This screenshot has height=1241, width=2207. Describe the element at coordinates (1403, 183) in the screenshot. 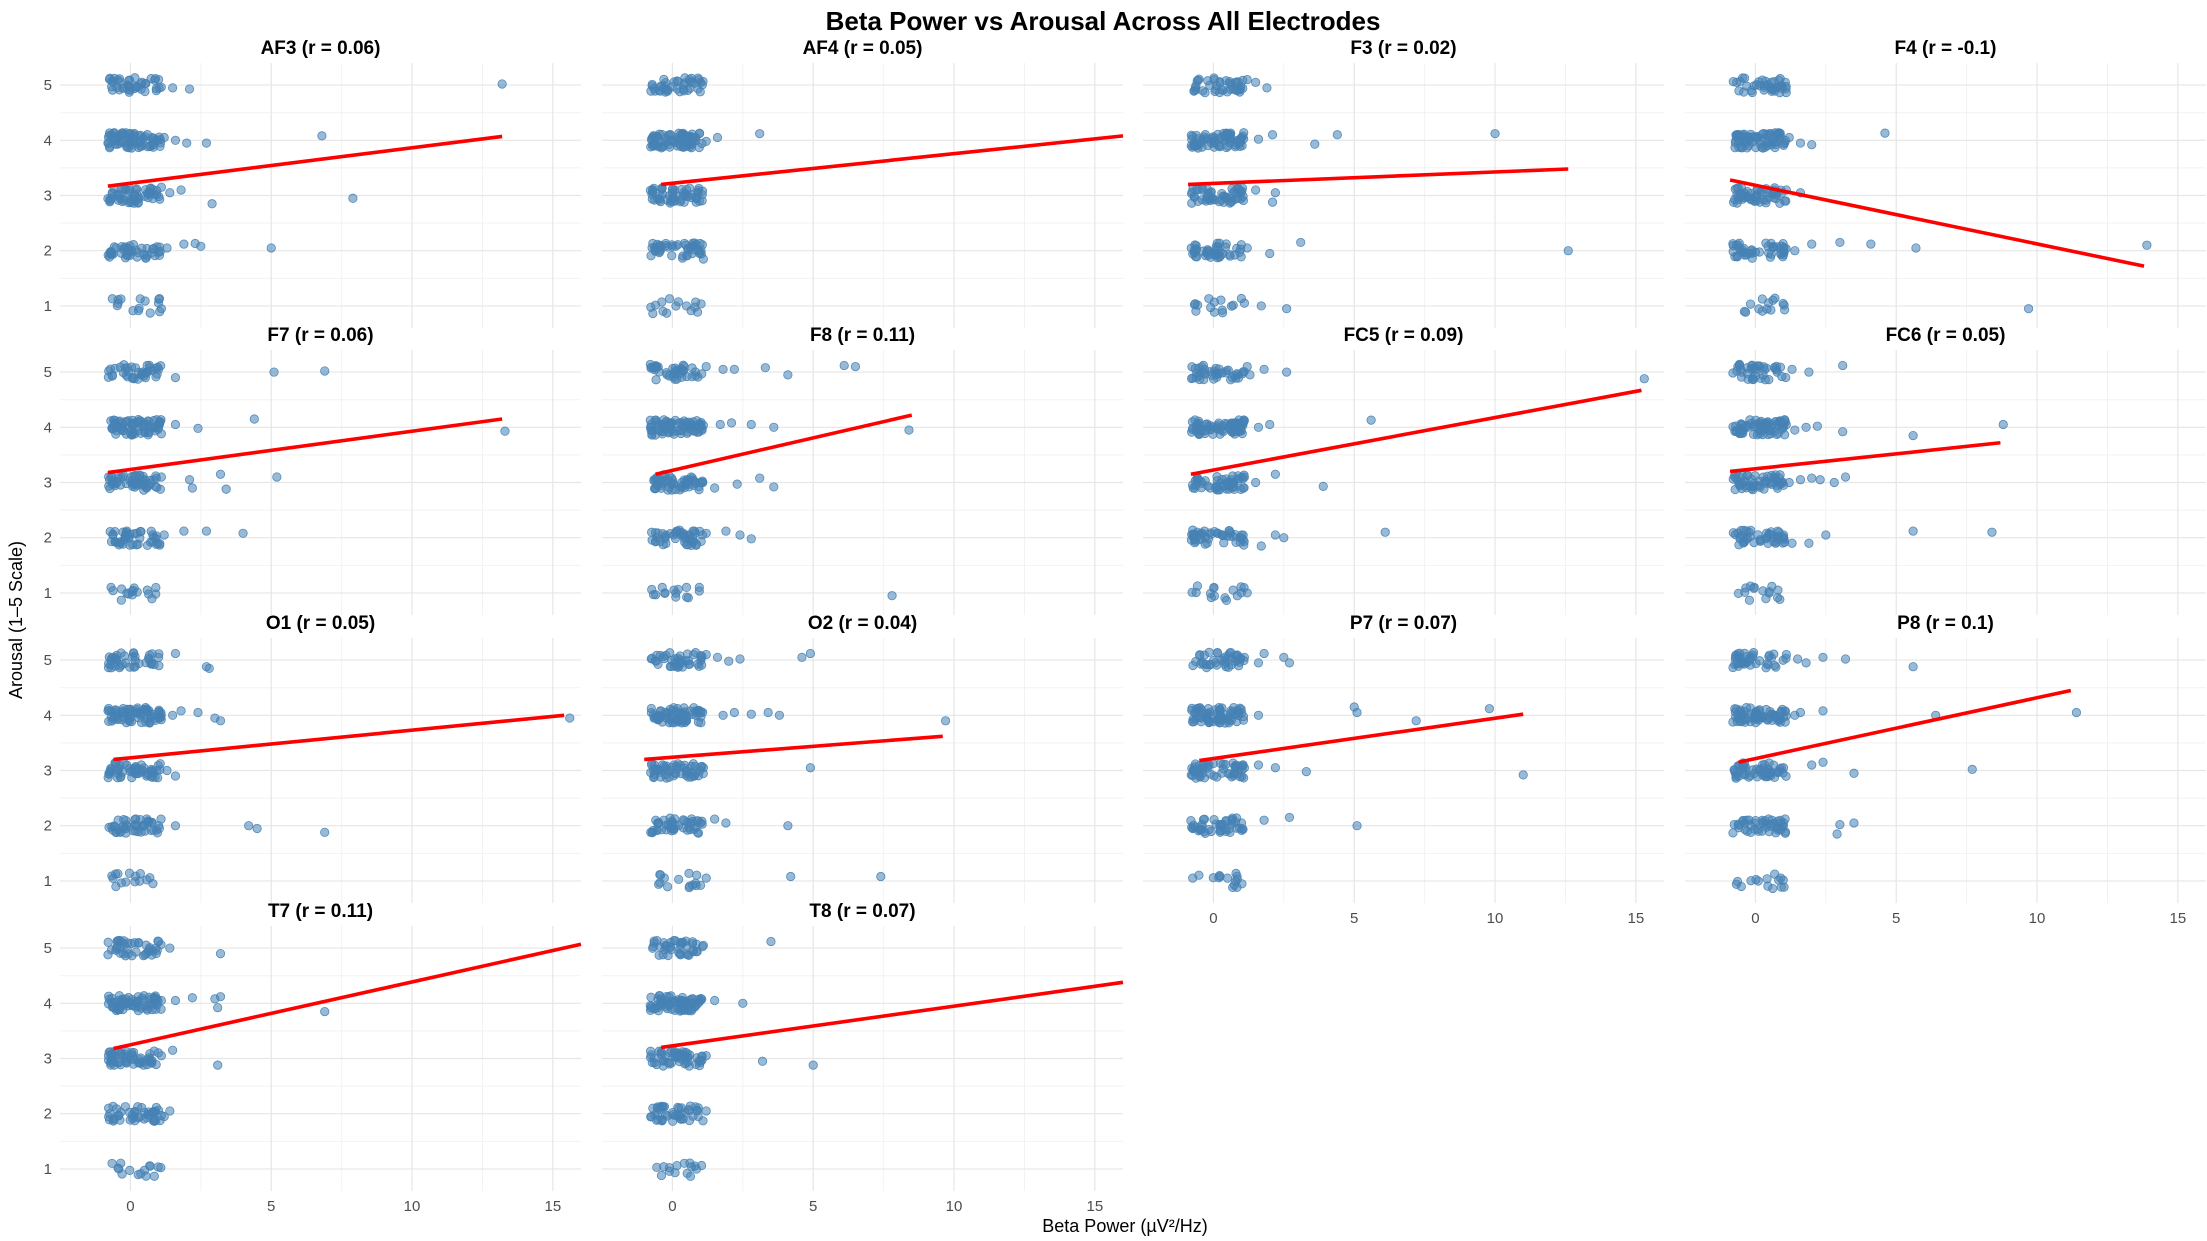

I see `panel-3: F3 (r = 0.02)` at that location.